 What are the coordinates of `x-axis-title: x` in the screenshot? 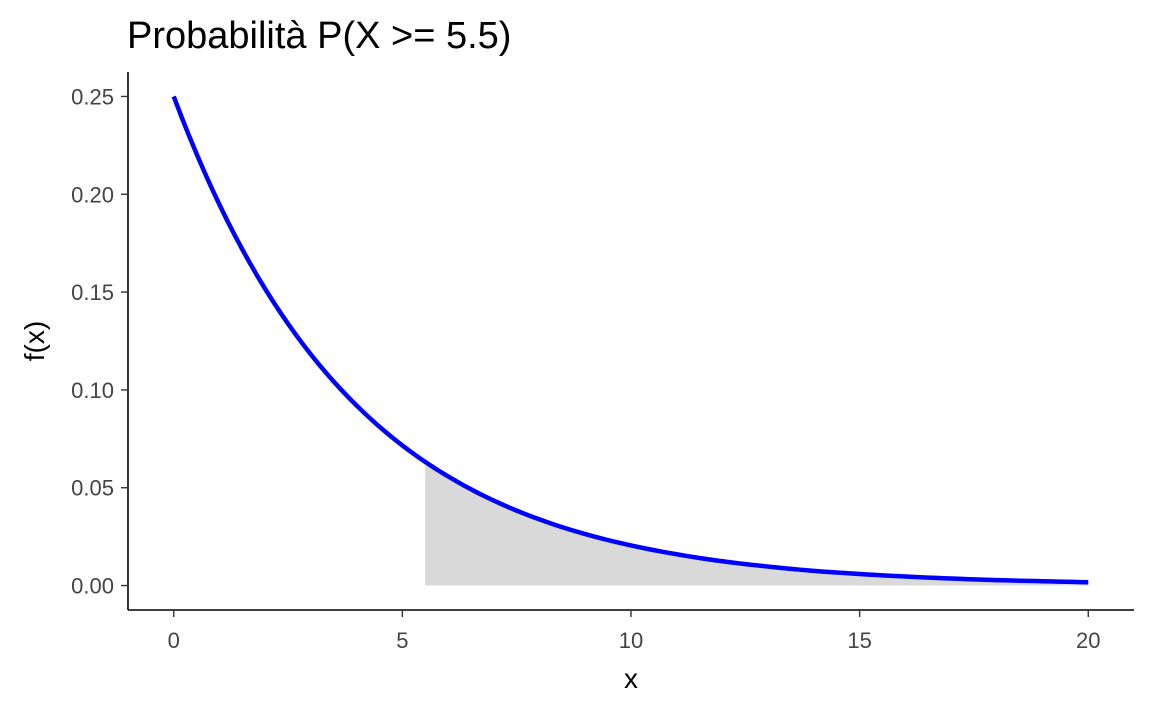 It's located at (631, 678).